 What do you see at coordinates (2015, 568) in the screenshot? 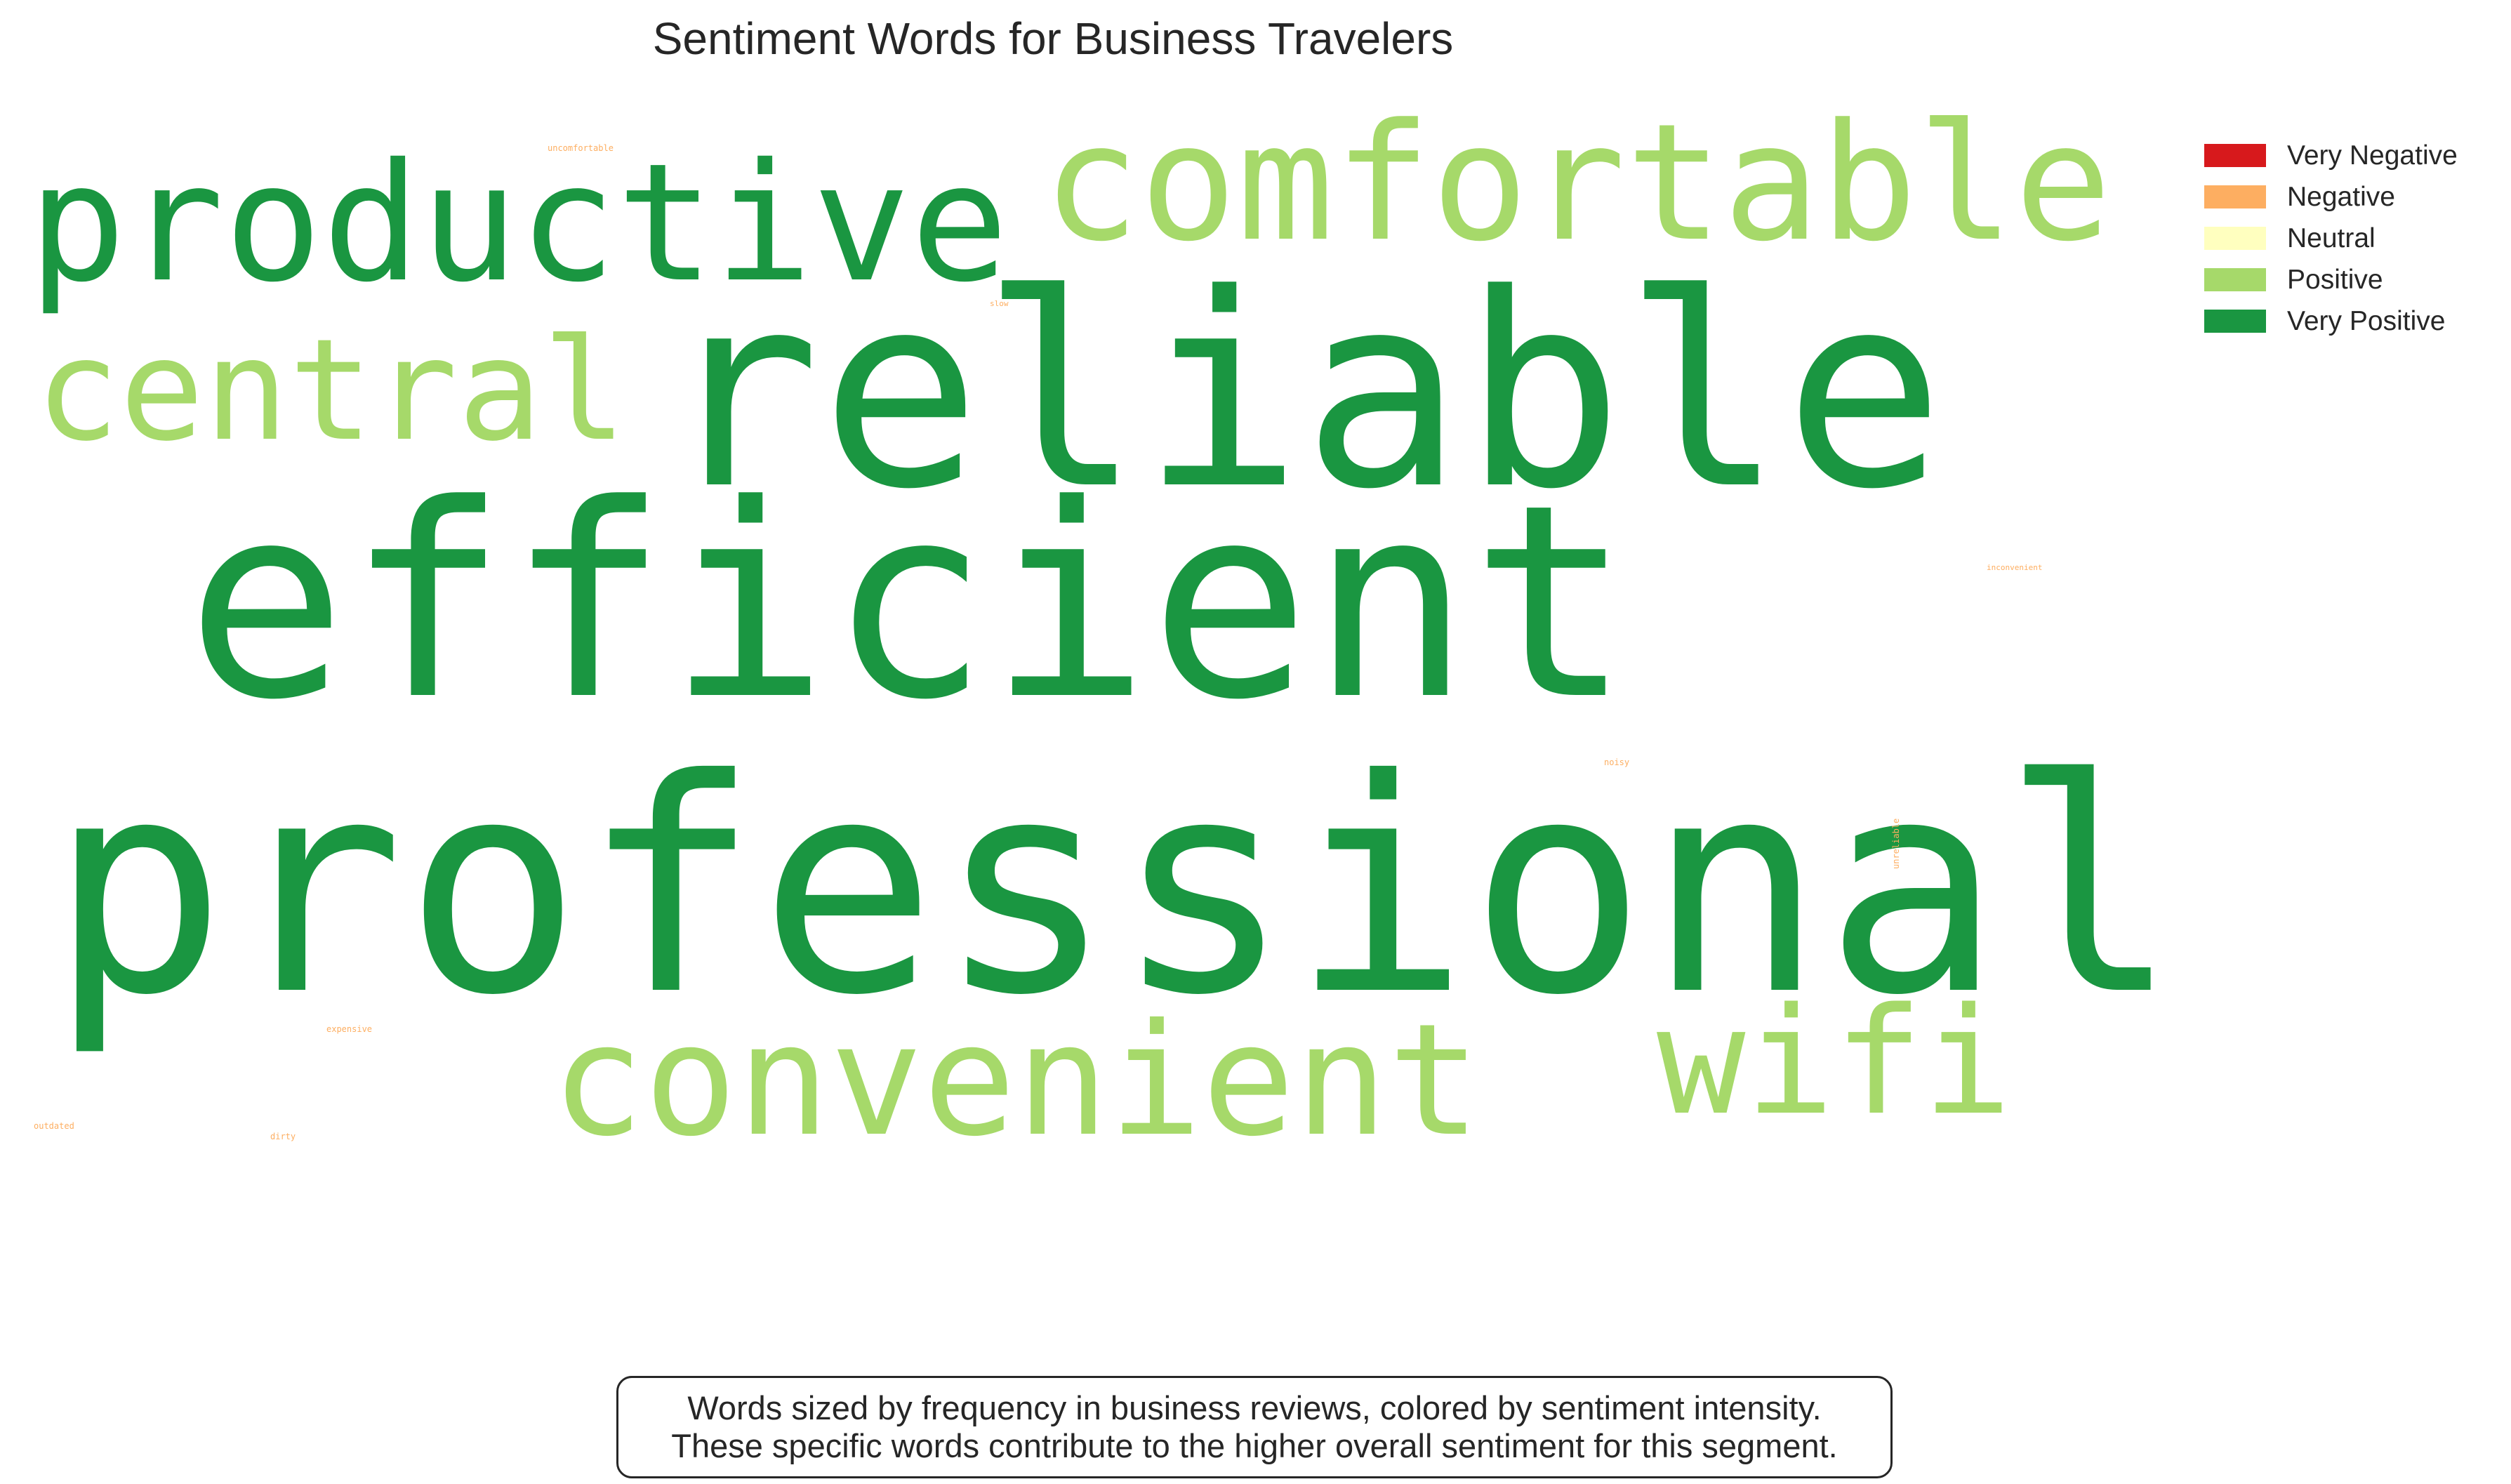
I see `word-inconvenient: inconvenient` at bounding box center [2015, 568].